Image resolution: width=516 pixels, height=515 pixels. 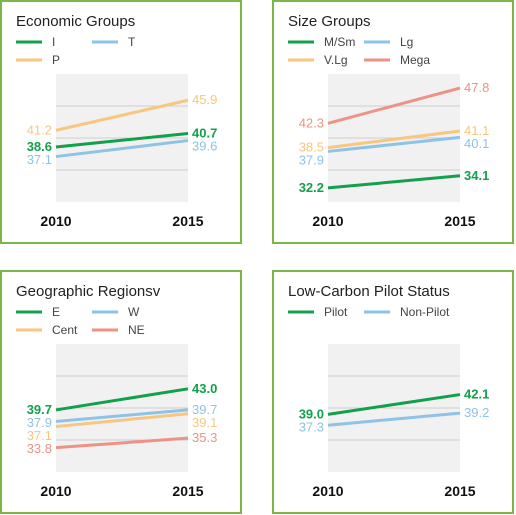 I want to click on legend-label: Cent, so click(x=65, y=330).